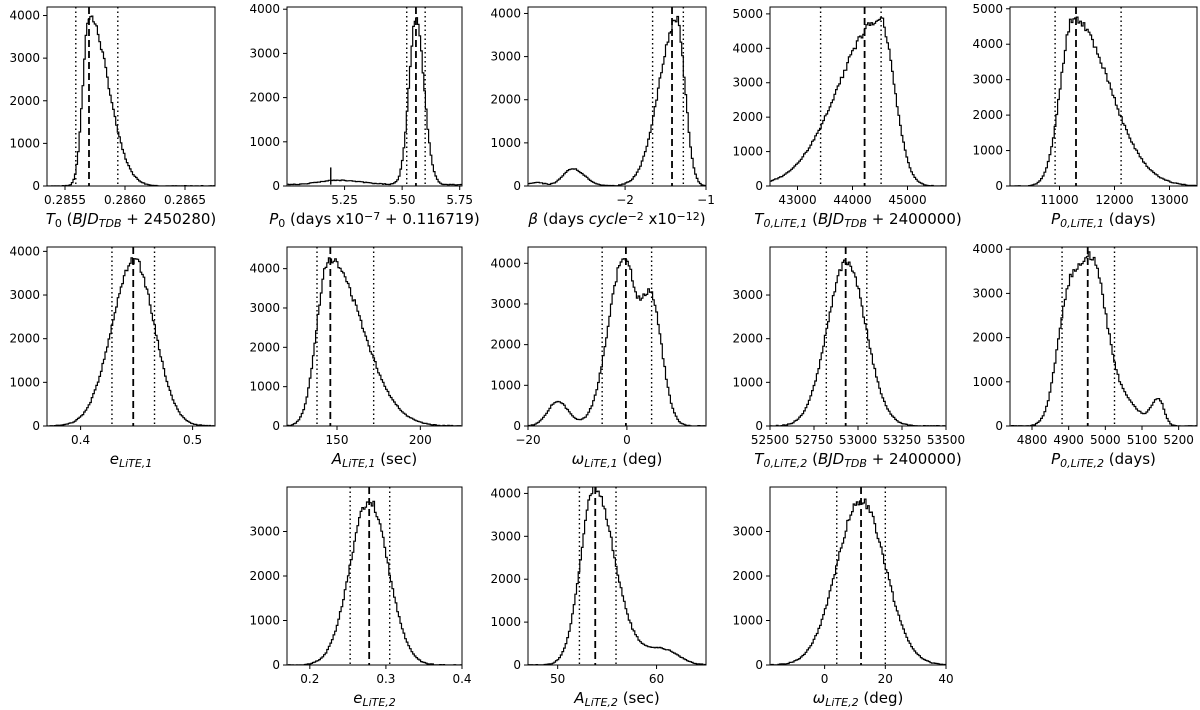  Describe the element at coordinates (812, 219) in the screenshot. I see `x-axis-label-part: (` at that location.